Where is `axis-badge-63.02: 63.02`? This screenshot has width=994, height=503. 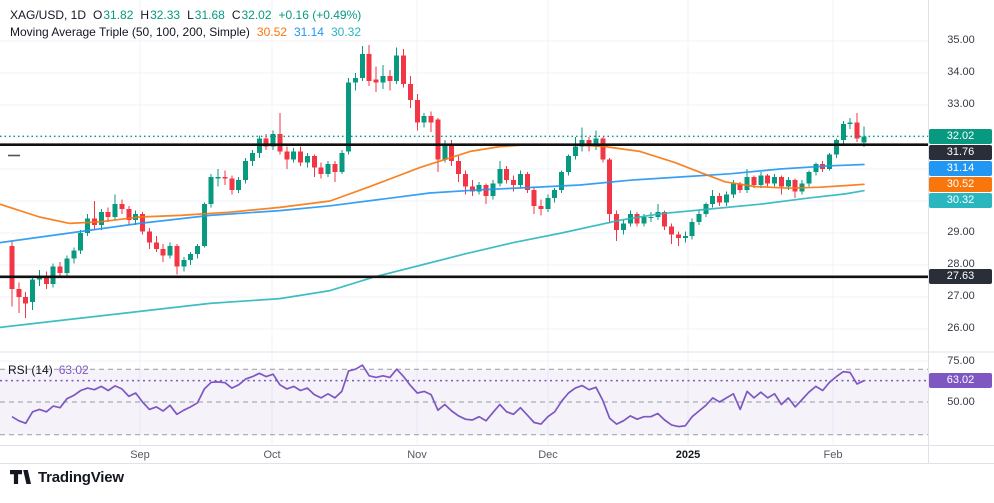
axis-badge-63.02: 63.02 is located at coordinates (960, 381).